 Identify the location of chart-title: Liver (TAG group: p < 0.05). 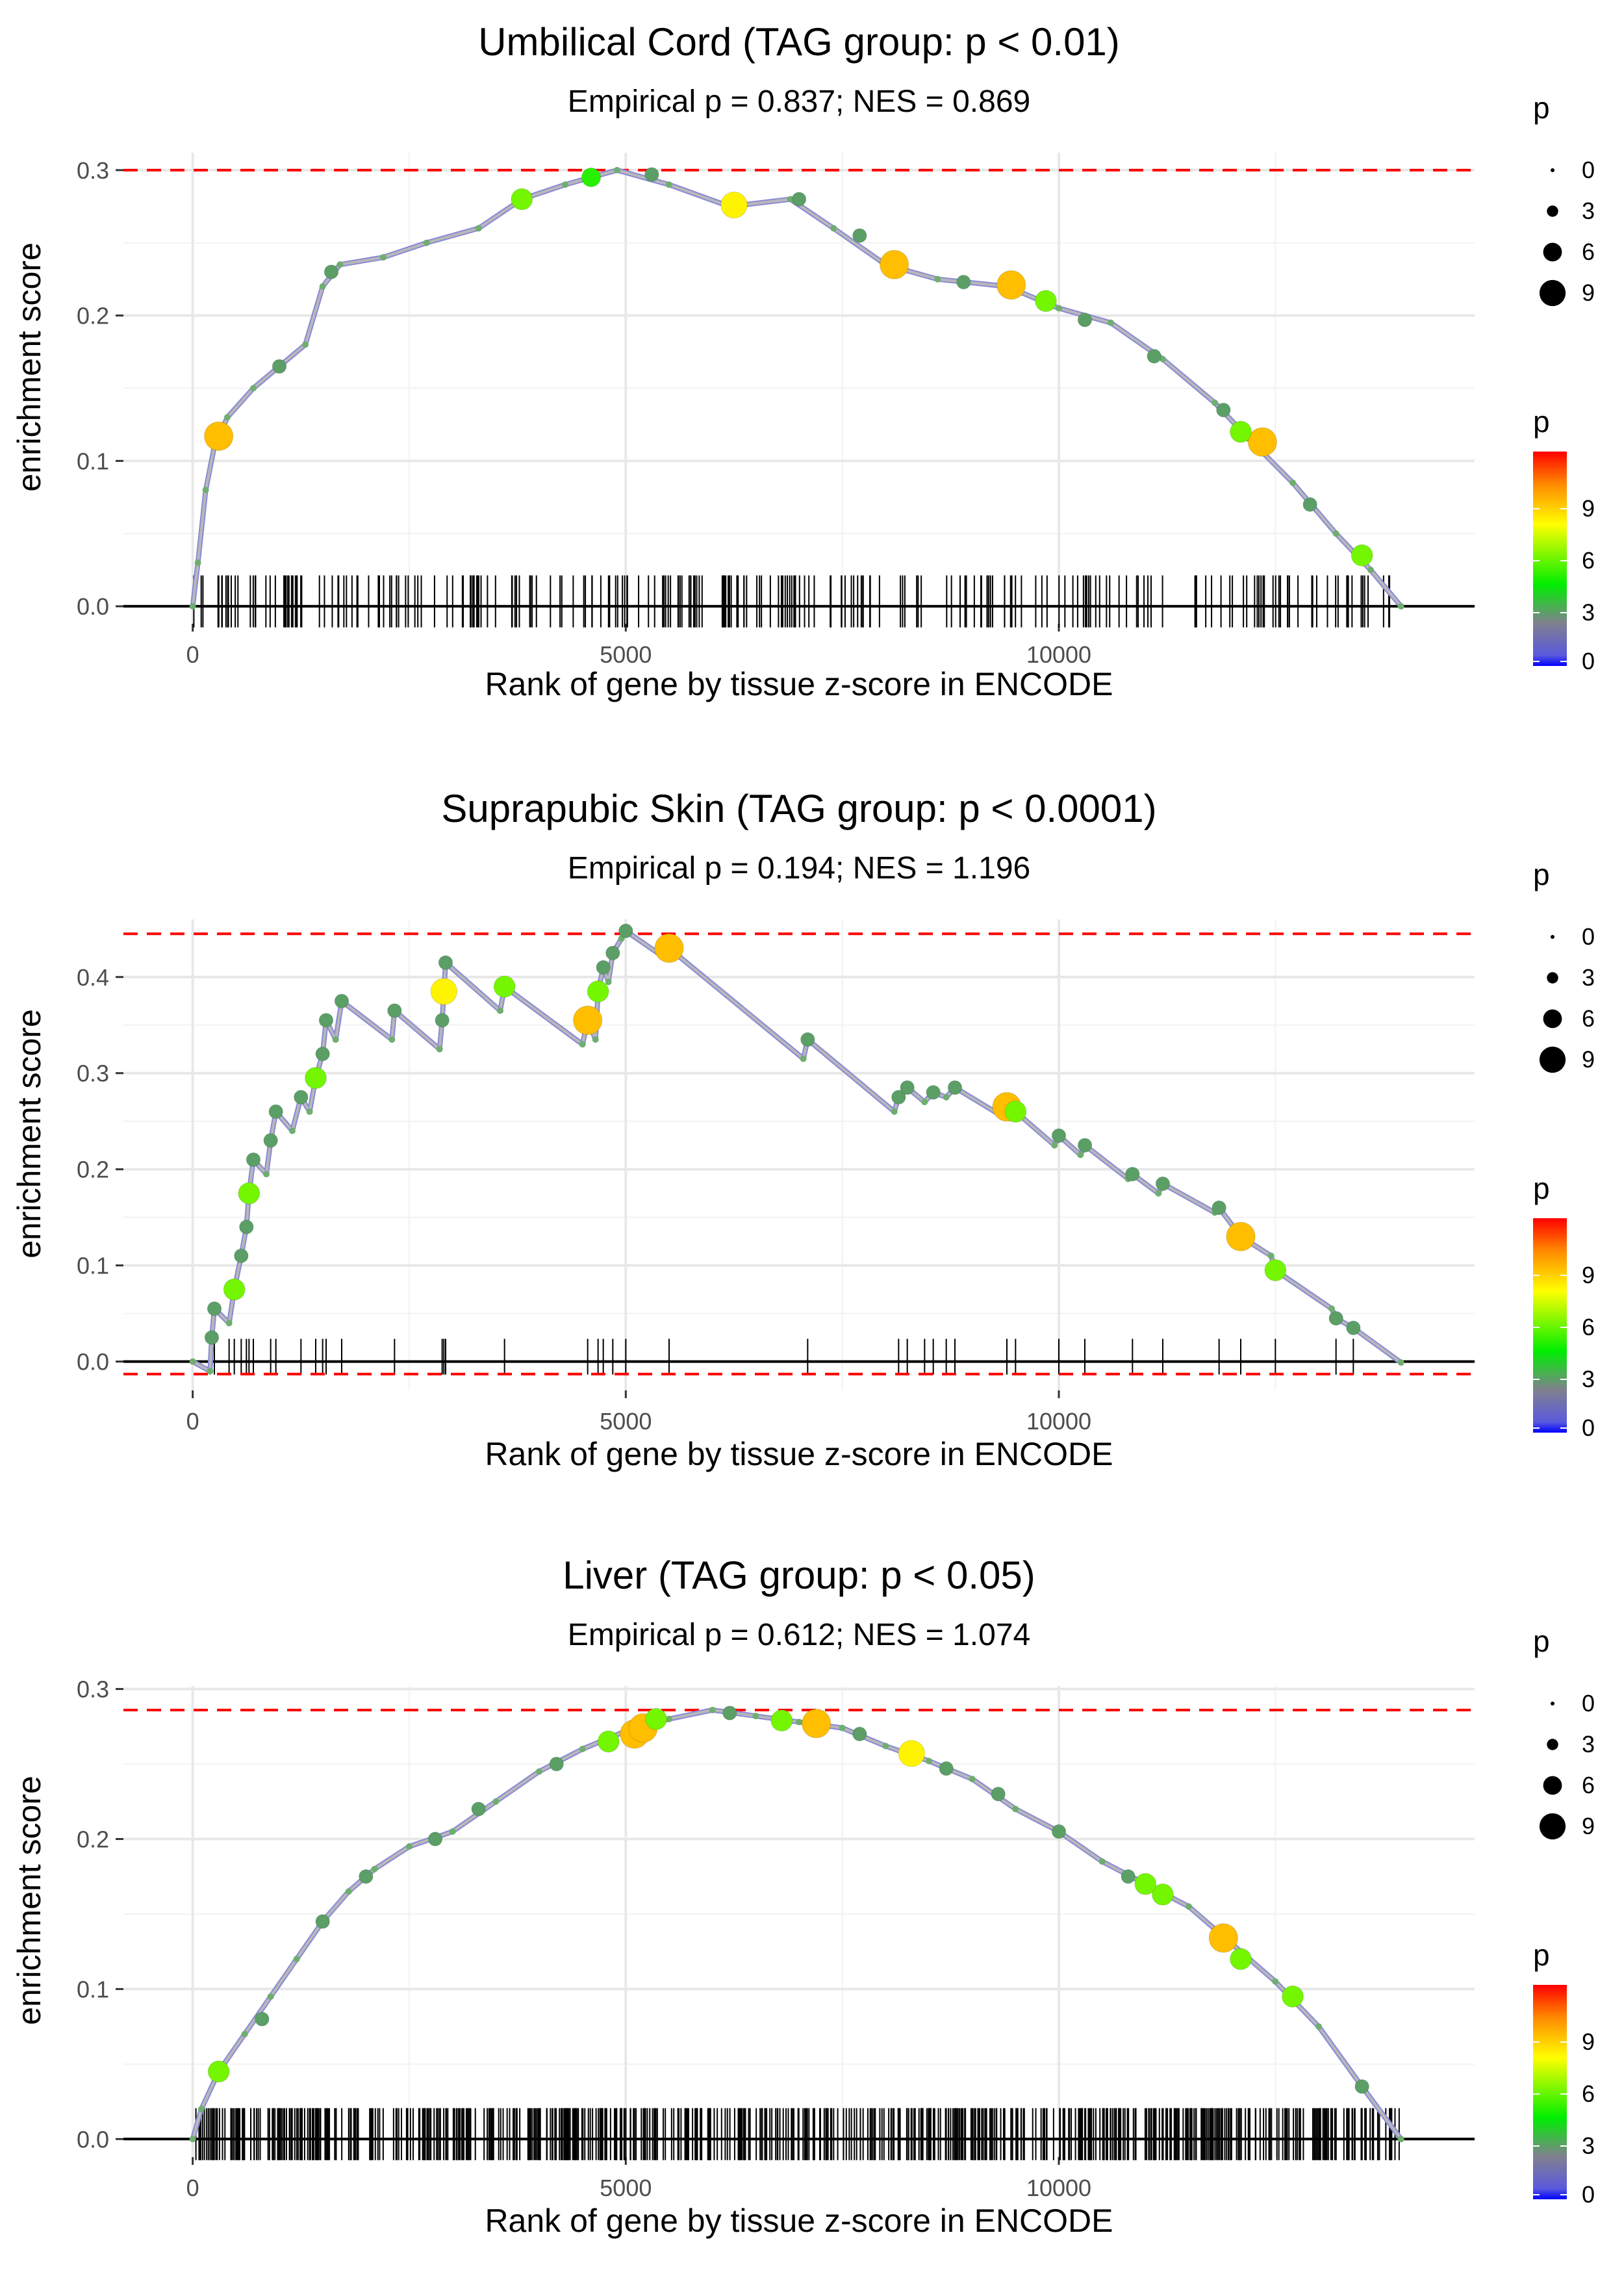
(799, 1575).